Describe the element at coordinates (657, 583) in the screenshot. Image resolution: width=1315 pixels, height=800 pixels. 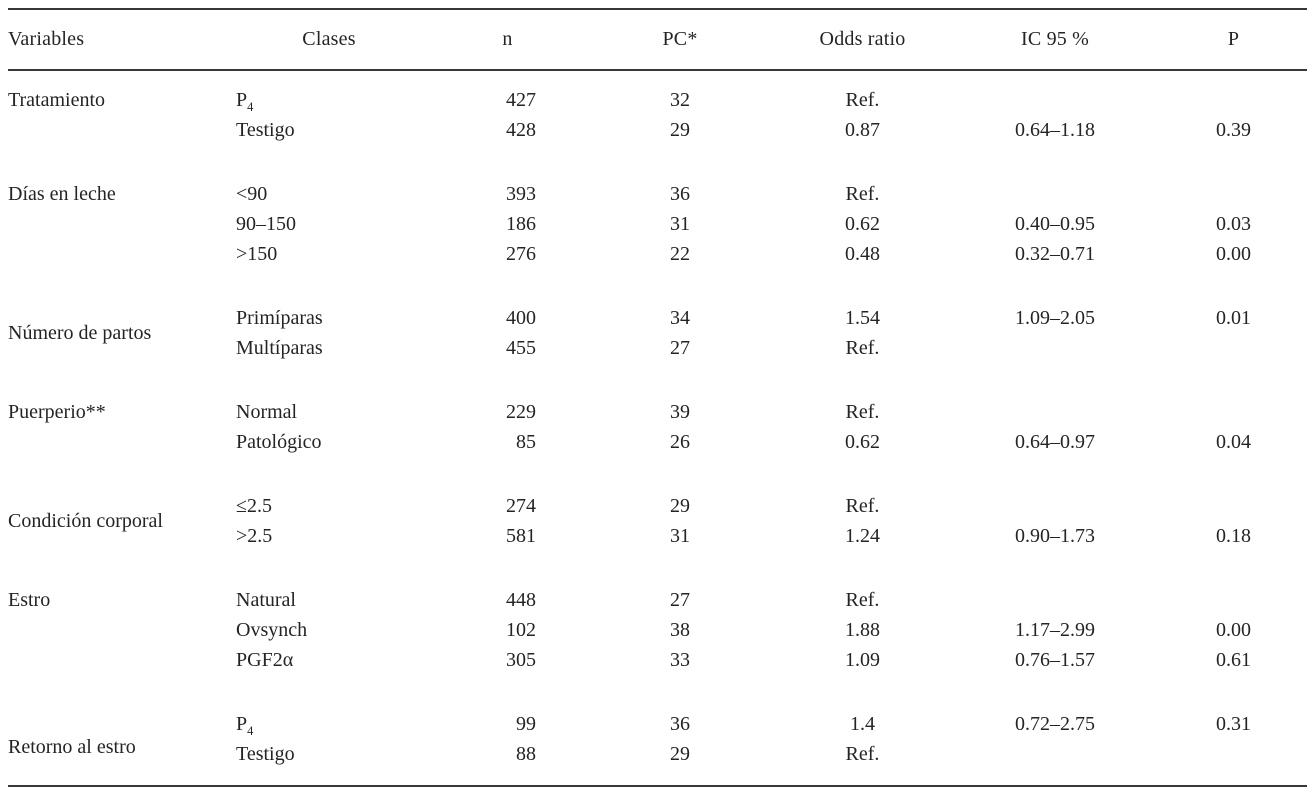
I see `table-row: Estro Natural 448 27 Ref.` at that location.